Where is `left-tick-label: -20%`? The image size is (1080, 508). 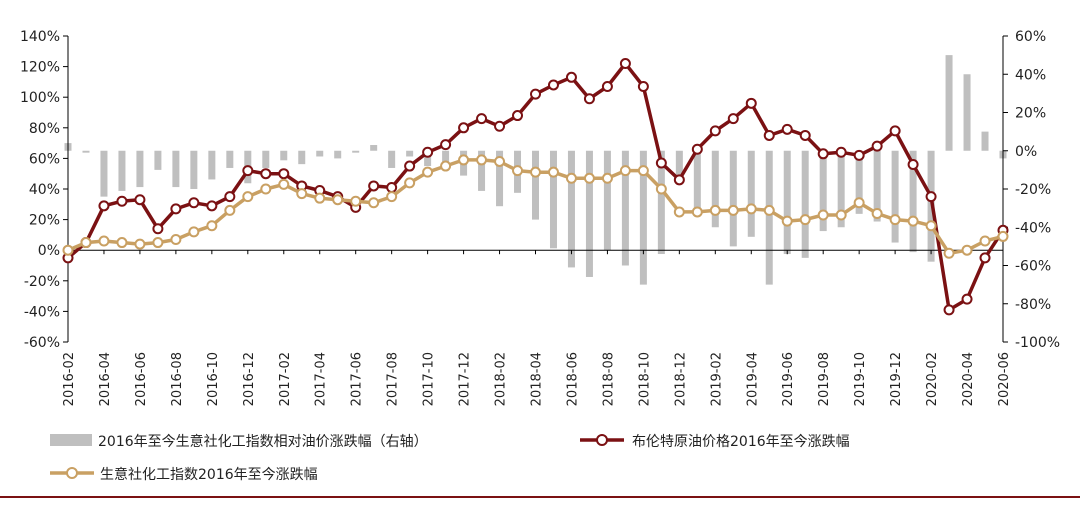 left-tick-label: -20% is located at coordinates (42, 282).